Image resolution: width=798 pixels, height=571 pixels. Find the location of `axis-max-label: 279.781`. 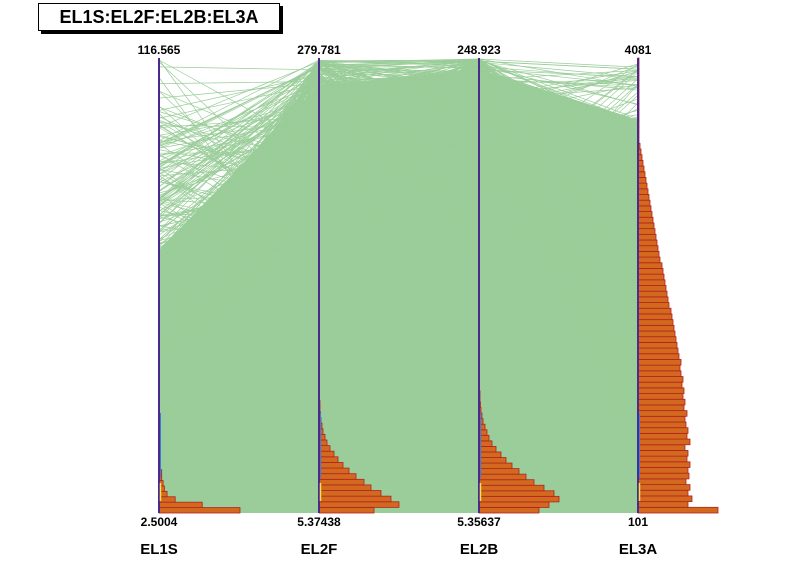

axis-max-label: 279.781 is located at coordinates (319, 50).